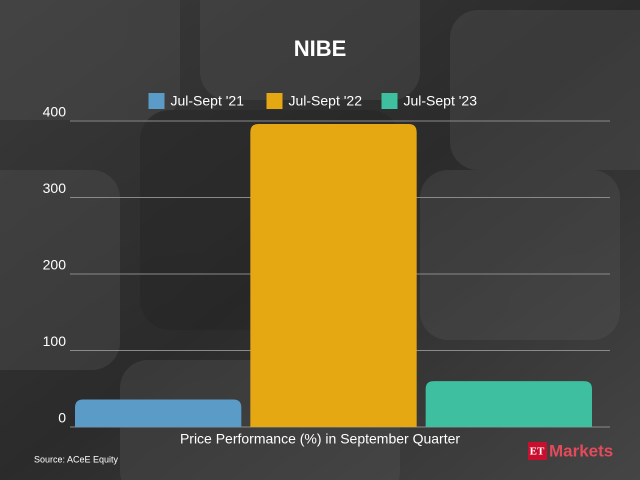  I want to click on logo-prefix: ET, so click(537, 452).